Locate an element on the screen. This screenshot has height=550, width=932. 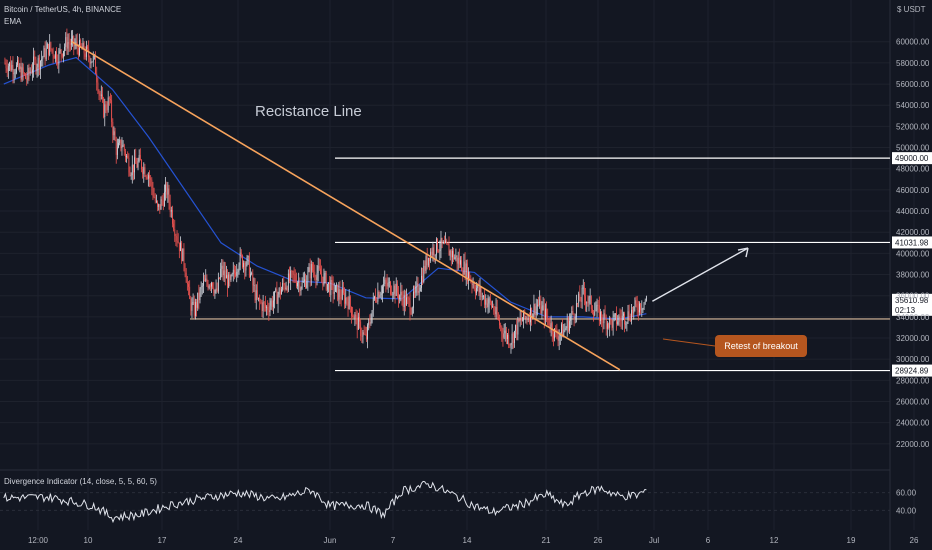
y-tick-label: 52000.00 is located at coordinates (913, 126).